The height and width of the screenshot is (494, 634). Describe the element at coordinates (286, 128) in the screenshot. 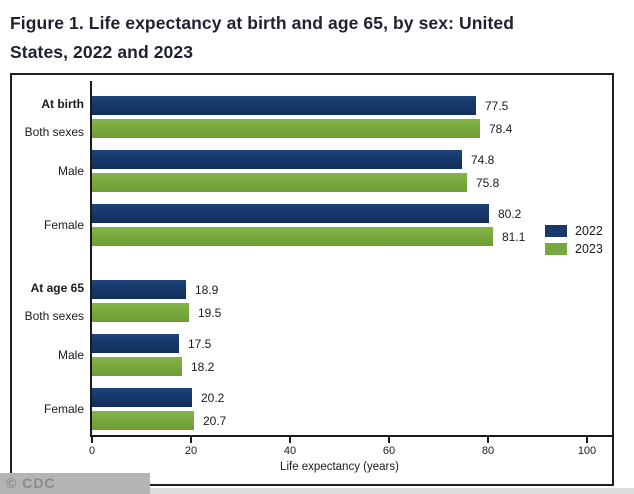

I see `bar-2023-at-birth-both-sexes` at that location.